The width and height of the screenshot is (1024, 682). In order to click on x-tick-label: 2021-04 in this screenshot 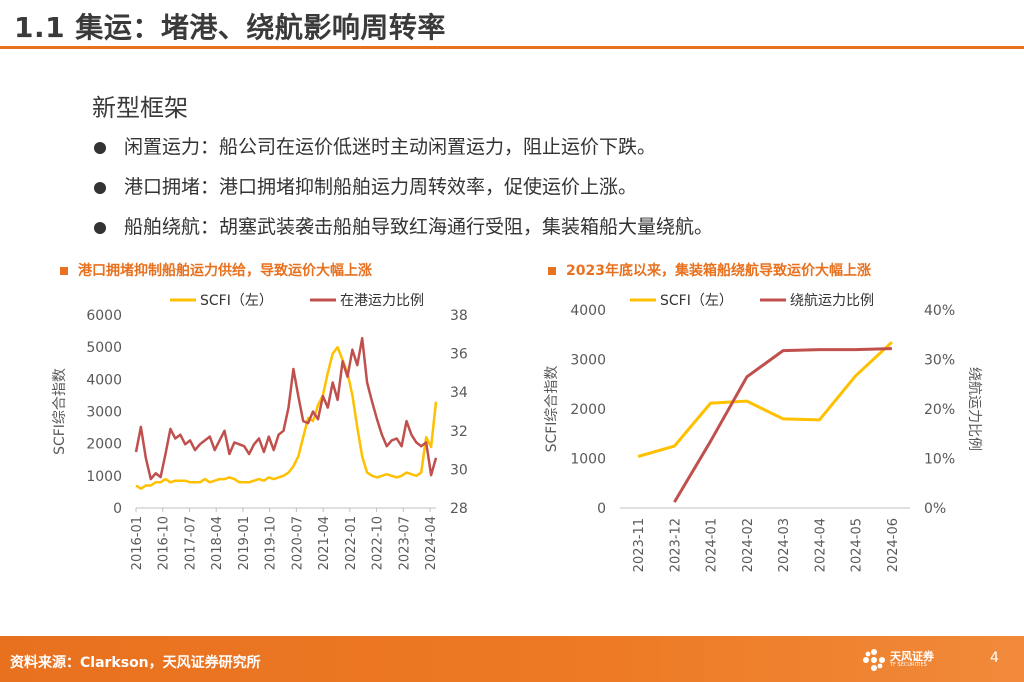, I will do `click(324, 543)`.